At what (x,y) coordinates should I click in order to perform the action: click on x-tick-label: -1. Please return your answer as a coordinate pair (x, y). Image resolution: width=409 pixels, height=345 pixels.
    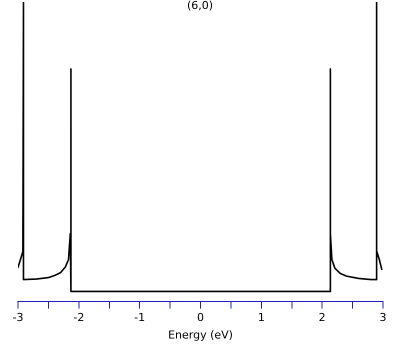
    Looking at the image, I should click on (140, 317).